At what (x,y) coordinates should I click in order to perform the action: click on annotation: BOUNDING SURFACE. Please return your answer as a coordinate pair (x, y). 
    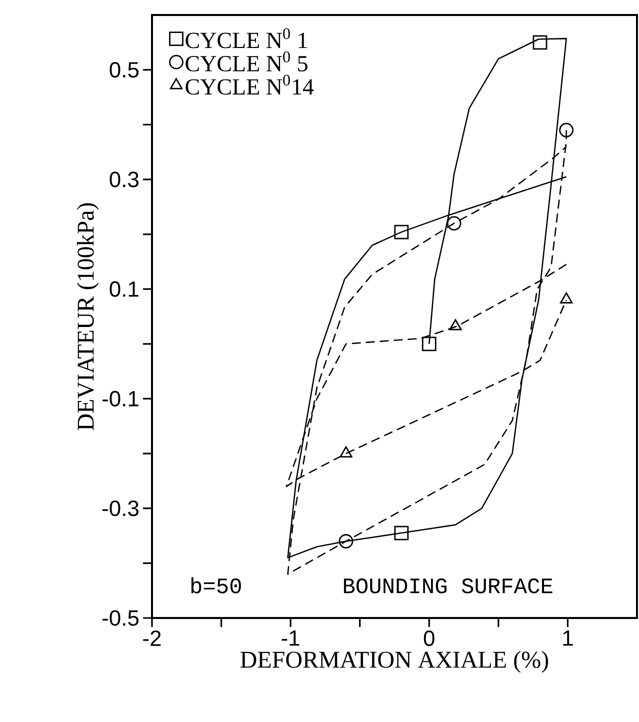
    Looking at the image, I should click on (448, 586).